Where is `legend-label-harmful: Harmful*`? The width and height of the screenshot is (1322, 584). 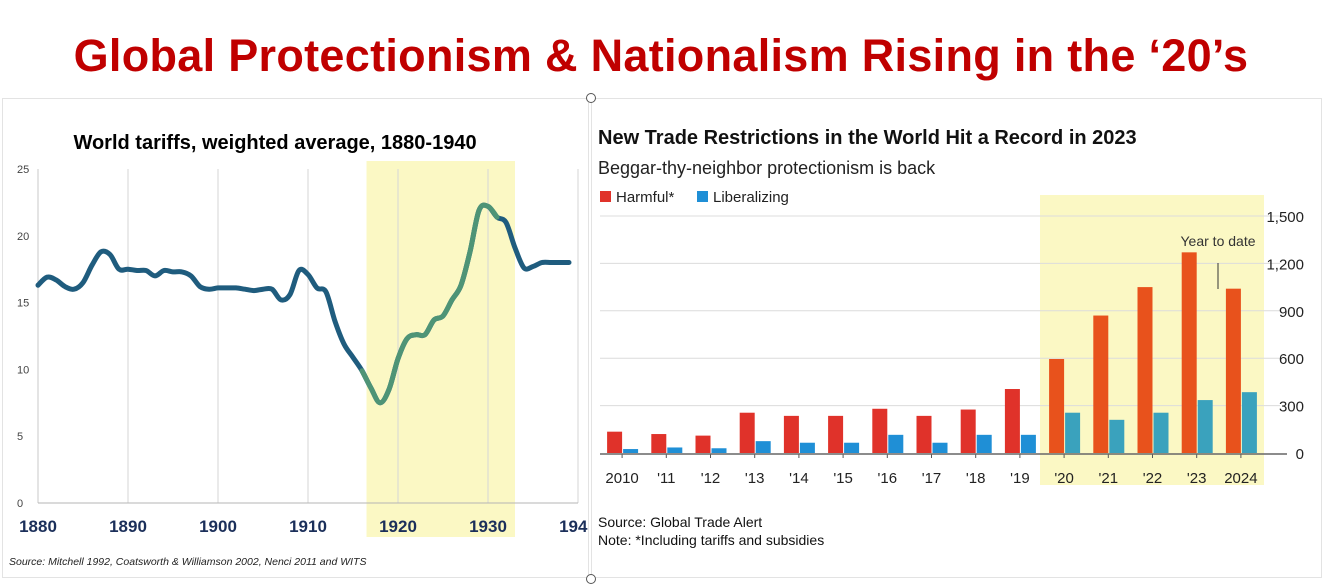 legend-label-harmful: Harmful* is located at coordinates (645, 197).